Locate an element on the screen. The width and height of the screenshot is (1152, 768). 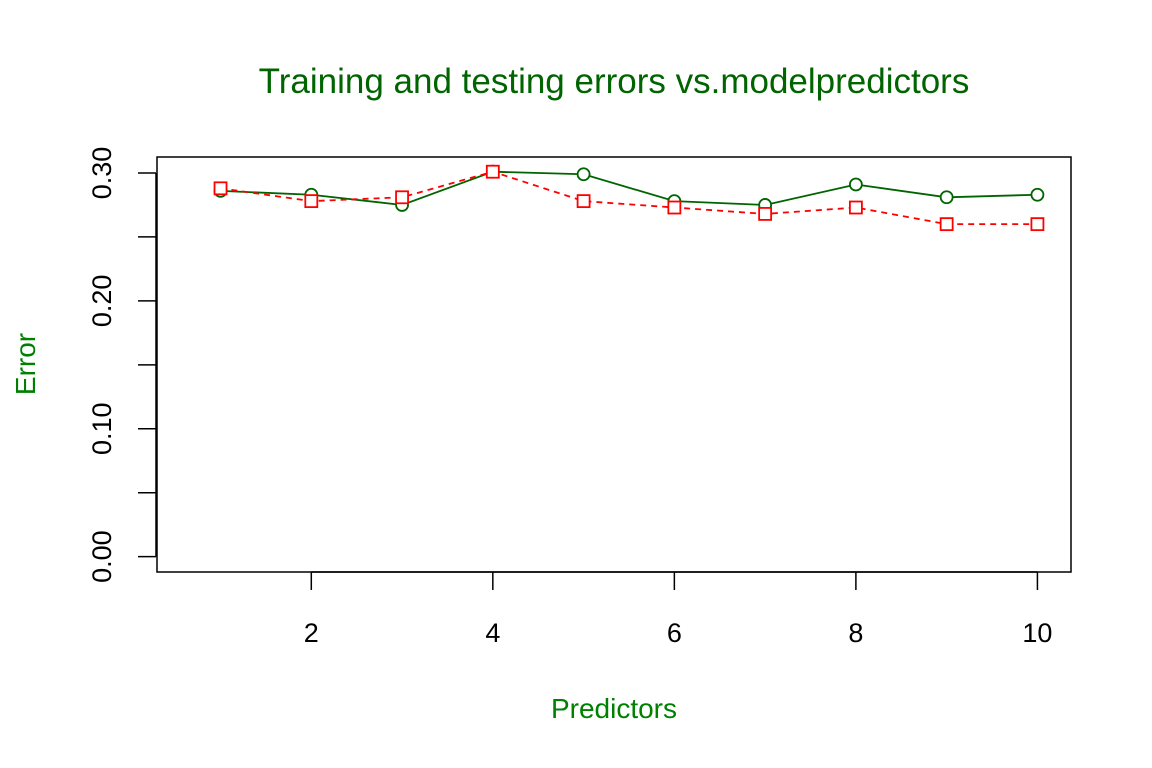
y-axis: 0.00 0.10 0.20 0.30 is located at coordinates (122, 365).